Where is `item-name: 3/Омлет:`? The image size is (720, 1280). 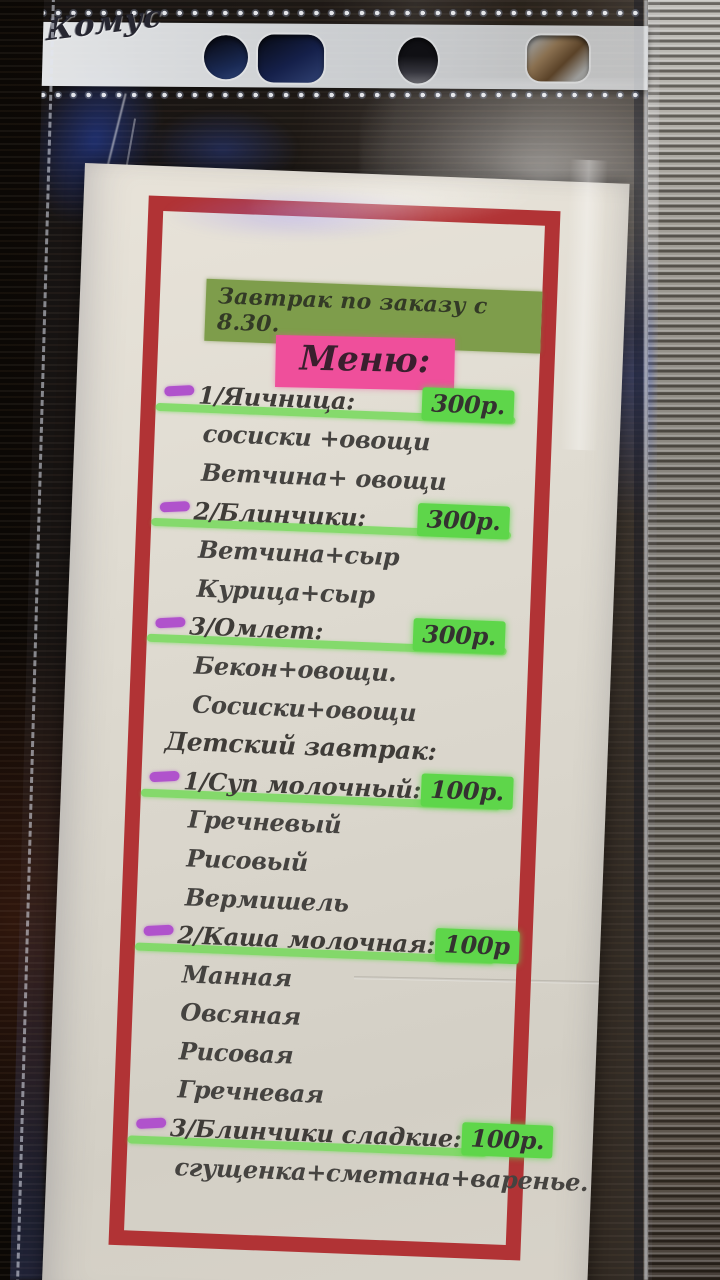 item-name: 3/Омлет: is located at coordinates (256, 628).